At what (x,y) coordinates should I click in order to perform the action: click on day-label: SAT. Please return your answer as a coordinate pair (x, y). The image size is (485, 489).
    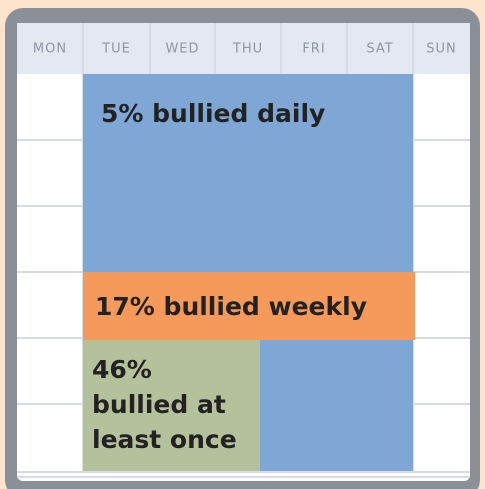
    Looking at the image, I should click on (379, 49).